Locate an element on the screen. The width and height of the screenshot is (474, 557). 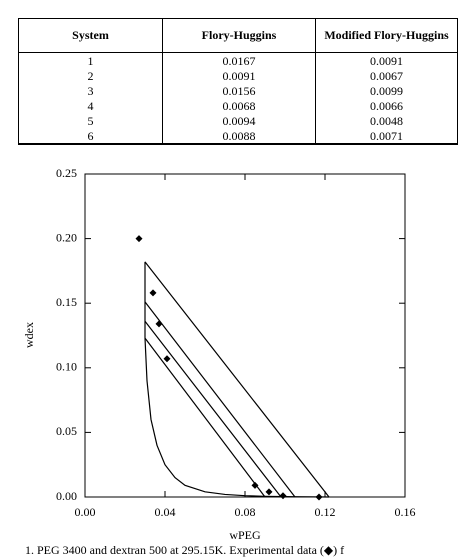
x-tick-label: 0.04 is located at coordinates (165, 512).